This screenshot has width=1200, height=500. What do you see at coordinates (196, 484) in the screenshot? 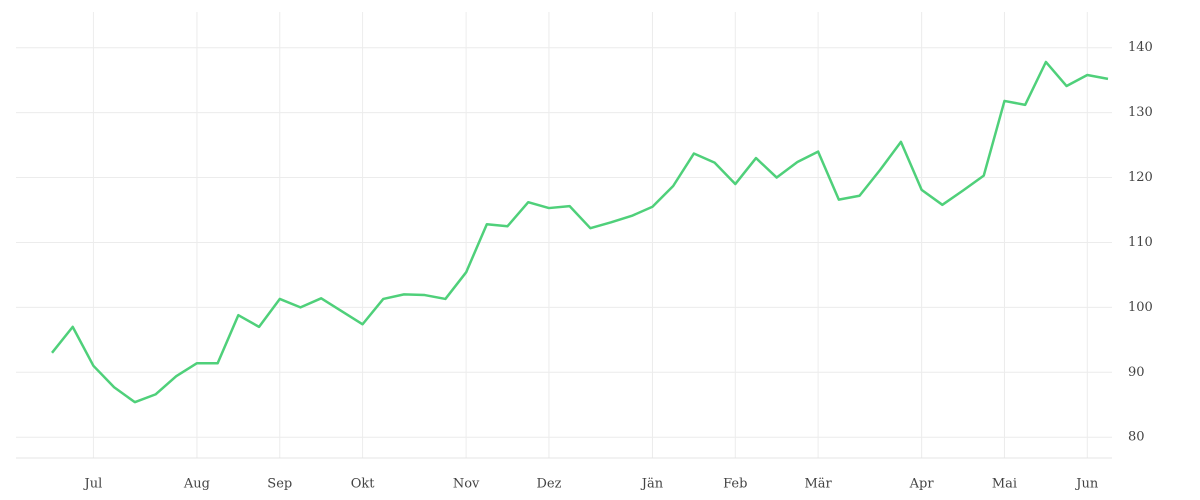
I see `x-tick-label: Aug` at bounding box center [196, 484].